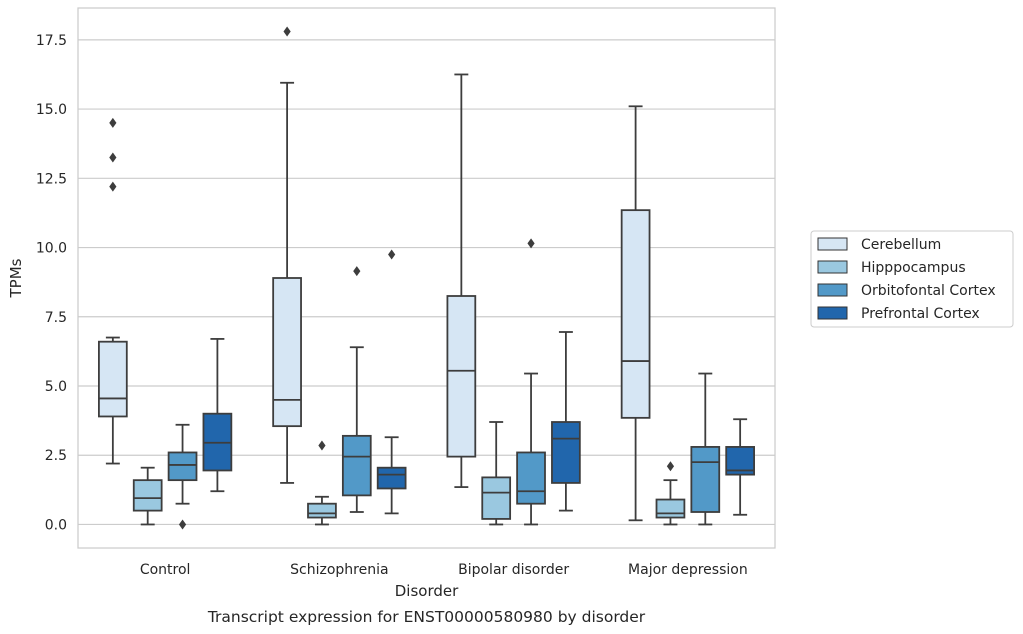  What do you see at coordinates (165, 570) in the screenshot?
I see `x-tick-label: Control` at bounding box center [165, 570].